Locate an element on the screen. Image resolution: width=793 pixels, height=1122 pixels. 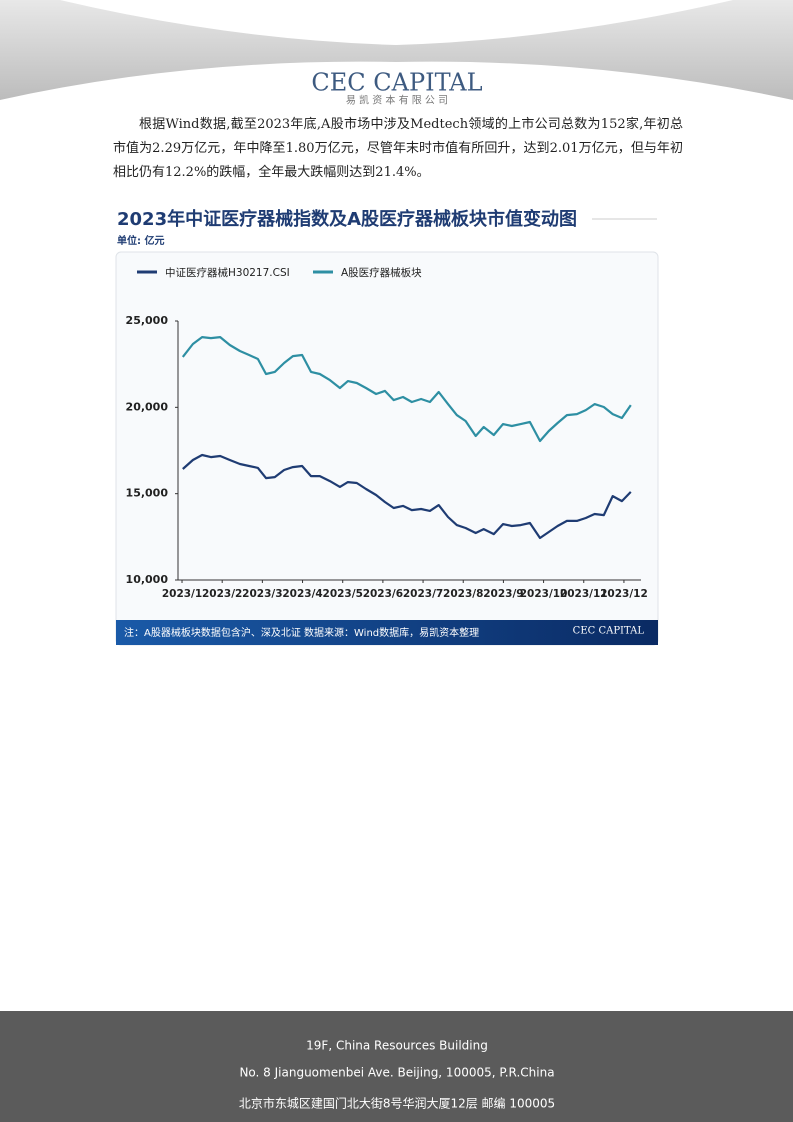
footer-bg is located at coordinates (396, 1066).